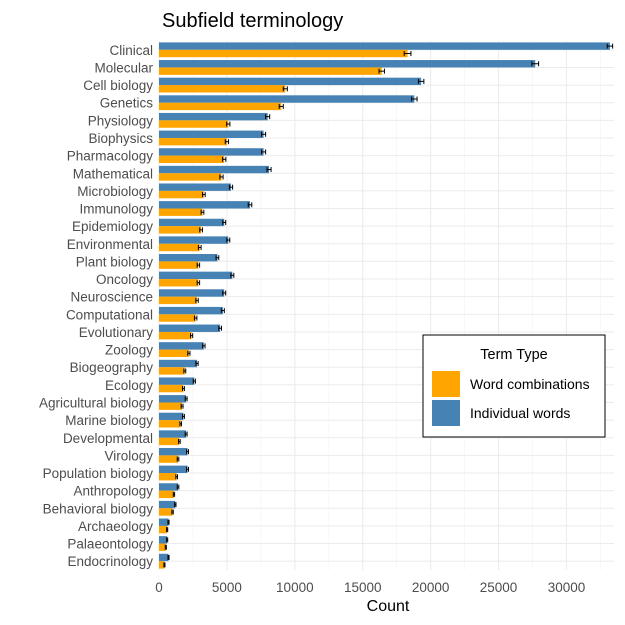 The width and height of the screenshot is (625, 625). I want to click on y-tick-label: Mathematical, so click(113, 173).